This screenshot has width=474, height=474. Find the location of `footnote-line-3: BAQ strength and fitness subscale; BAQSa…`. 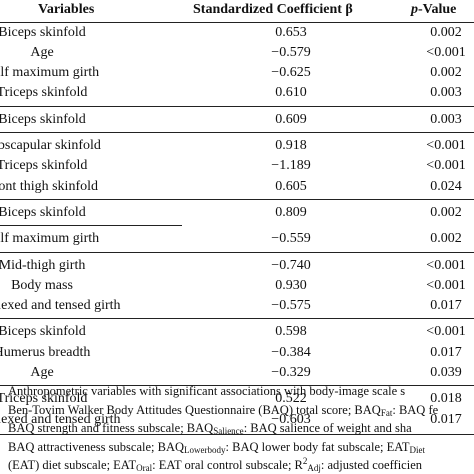

footnote-line-3: BAQ strength and fitness subscale; BAQSa… is located at coordinates (241, 428).